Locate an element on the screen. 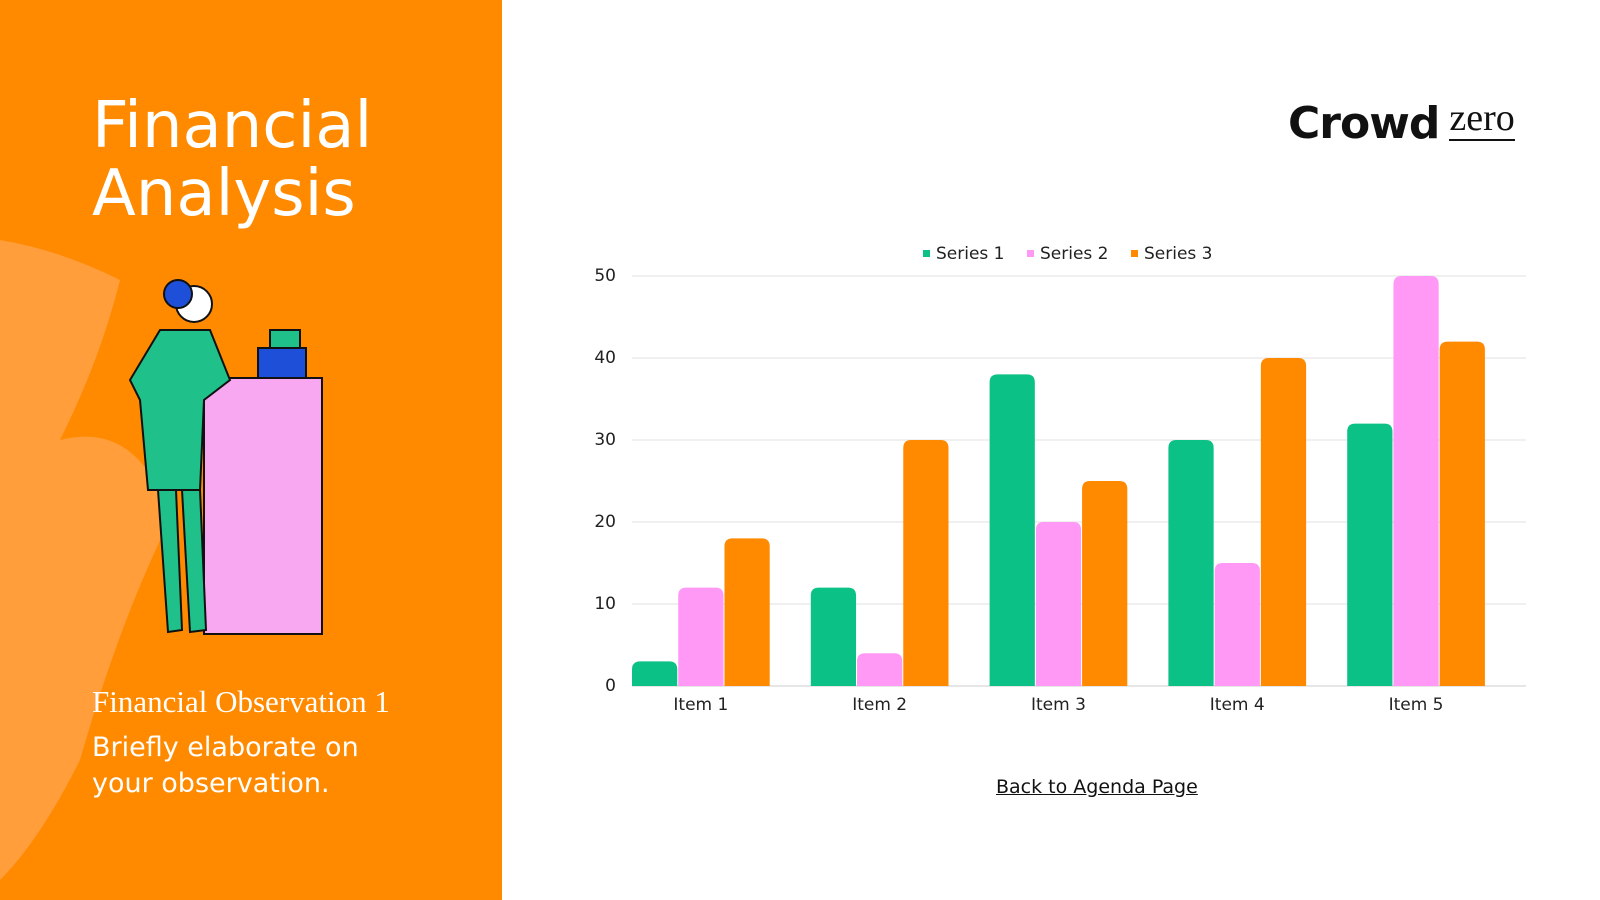  logo-secondary: zero is located at coordinates (1482, 119).